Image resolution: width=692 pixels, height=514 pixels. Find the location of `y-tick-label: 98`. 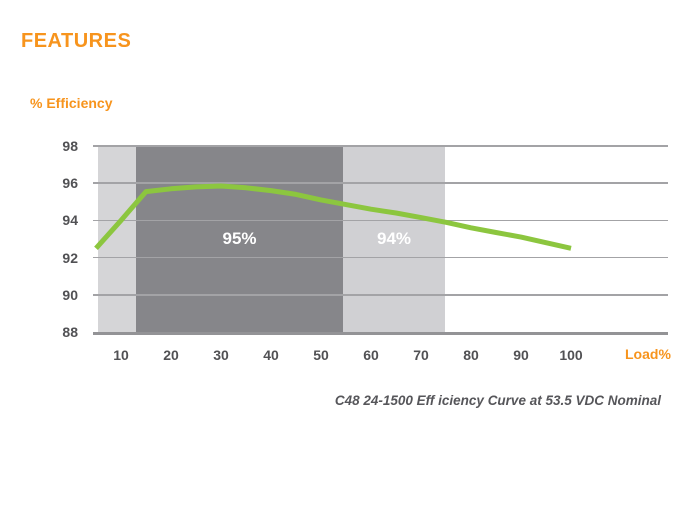

y-tick-label: 98 is located at coordinates (70, 146).